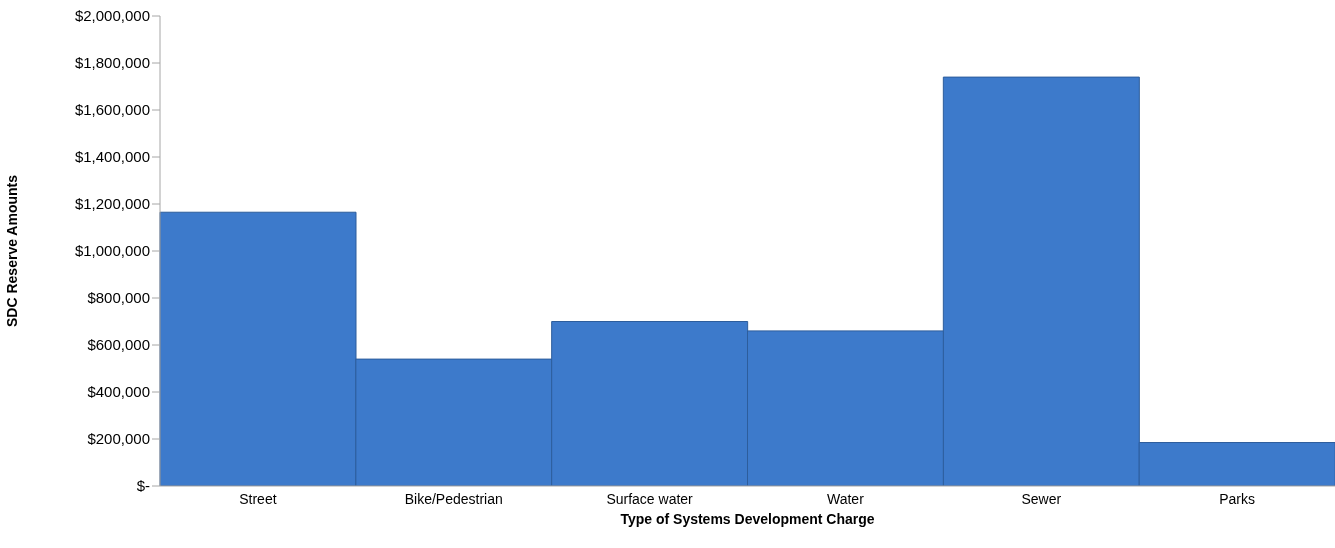  Describe the element at coordinates (112, 157) in the screenshot. I see `y-tick-label: $1,400,000` at that location.